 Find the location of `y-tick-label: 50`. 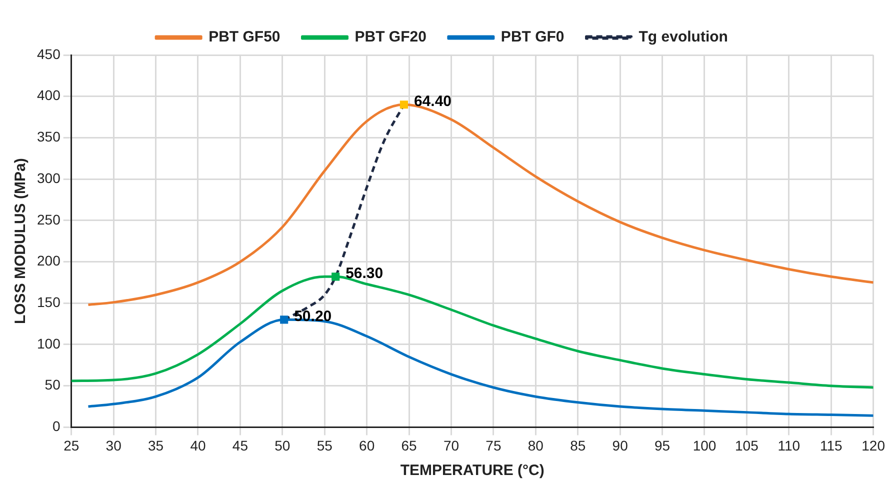

y-tick-label: 50 is located at coordinates (52, 384).